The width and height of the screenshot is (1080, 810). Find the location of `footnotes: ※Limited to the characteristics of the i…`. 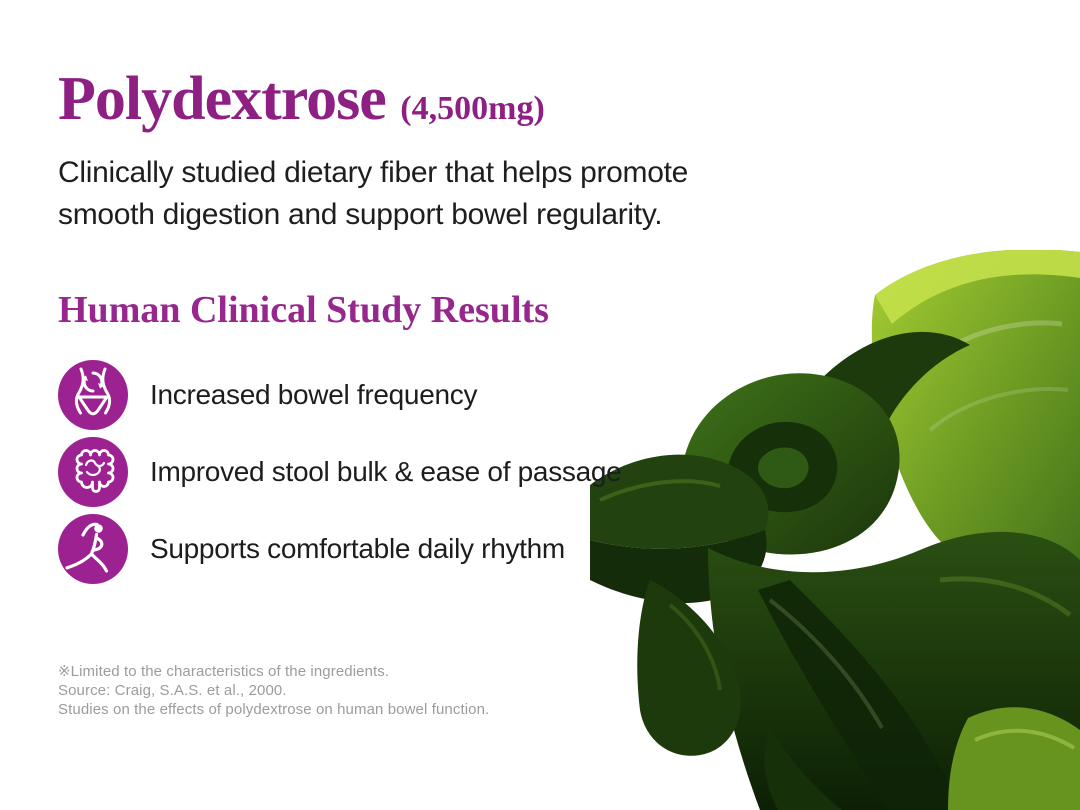

footnotes: ※Limited to the characteristics of the i… is located at coordinates (273, 690).